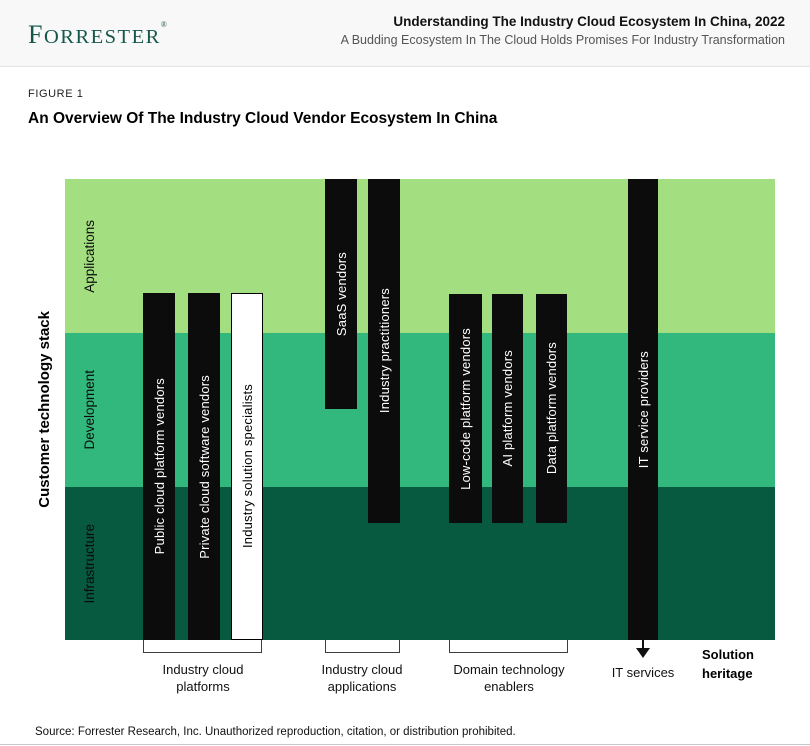  I want to click on bar-private-cloud-software-vendors: Private cloud software vendors, so click(204, 466).